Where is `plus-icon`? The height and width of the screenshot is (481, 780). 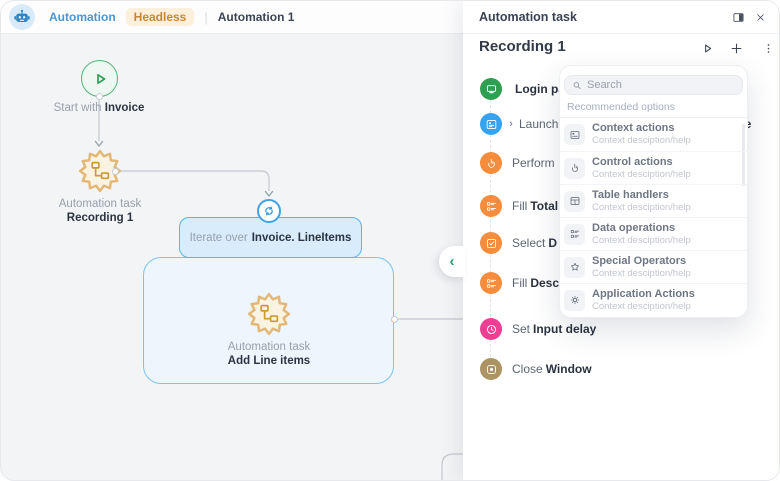
plus-icon is located at coordinates (736, 48).